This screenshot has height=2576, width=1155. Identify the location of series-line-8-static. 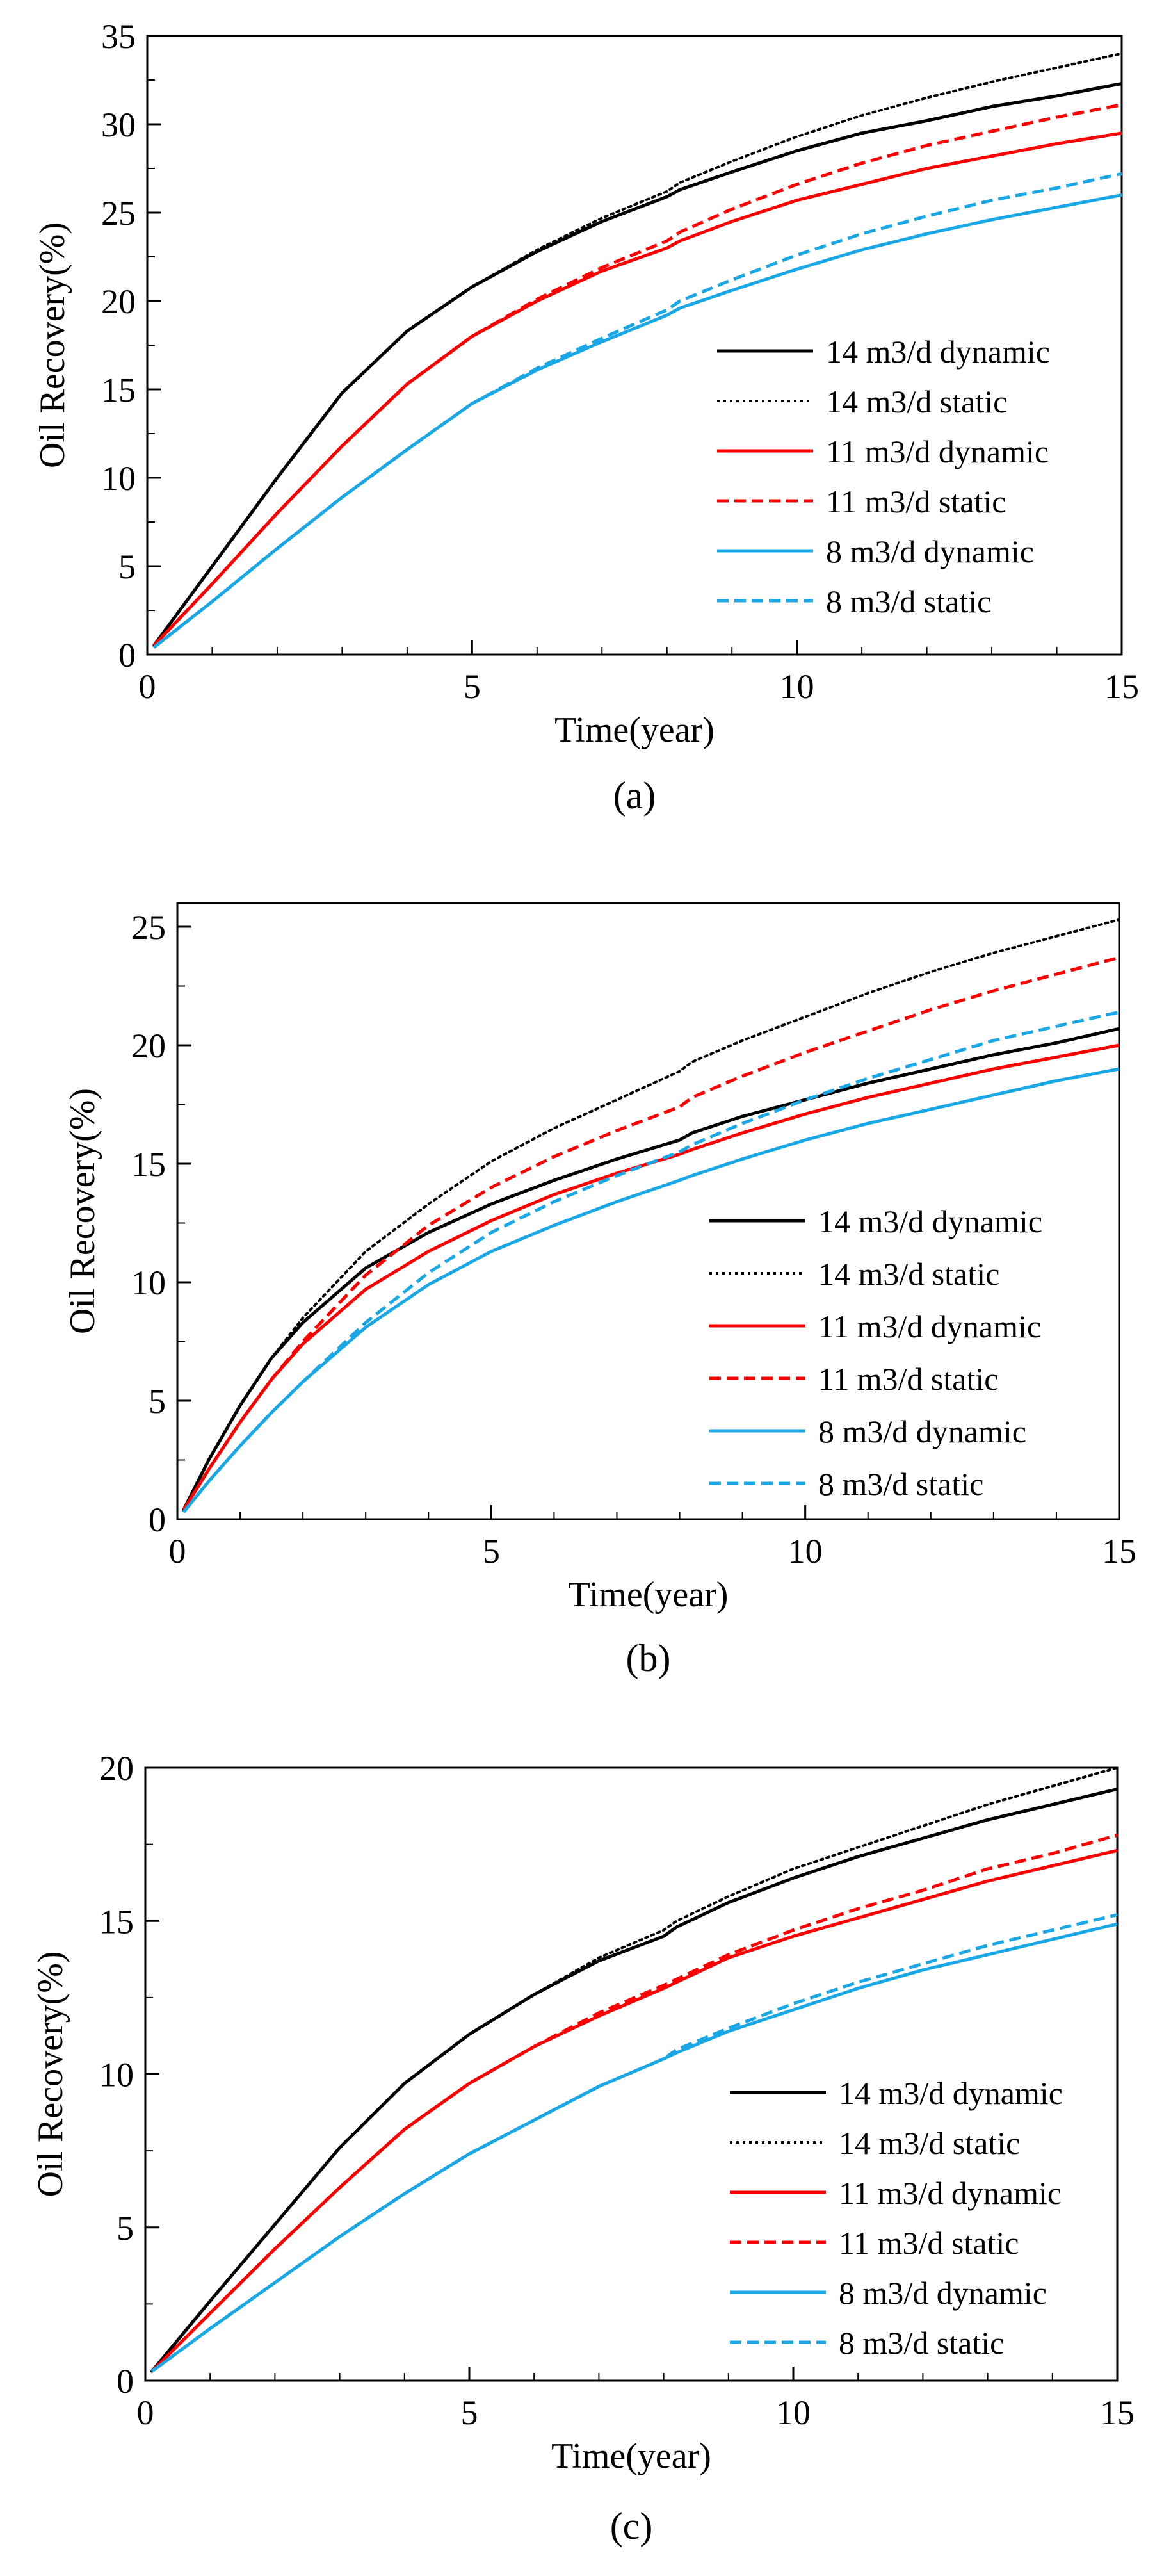
(634, 2143).